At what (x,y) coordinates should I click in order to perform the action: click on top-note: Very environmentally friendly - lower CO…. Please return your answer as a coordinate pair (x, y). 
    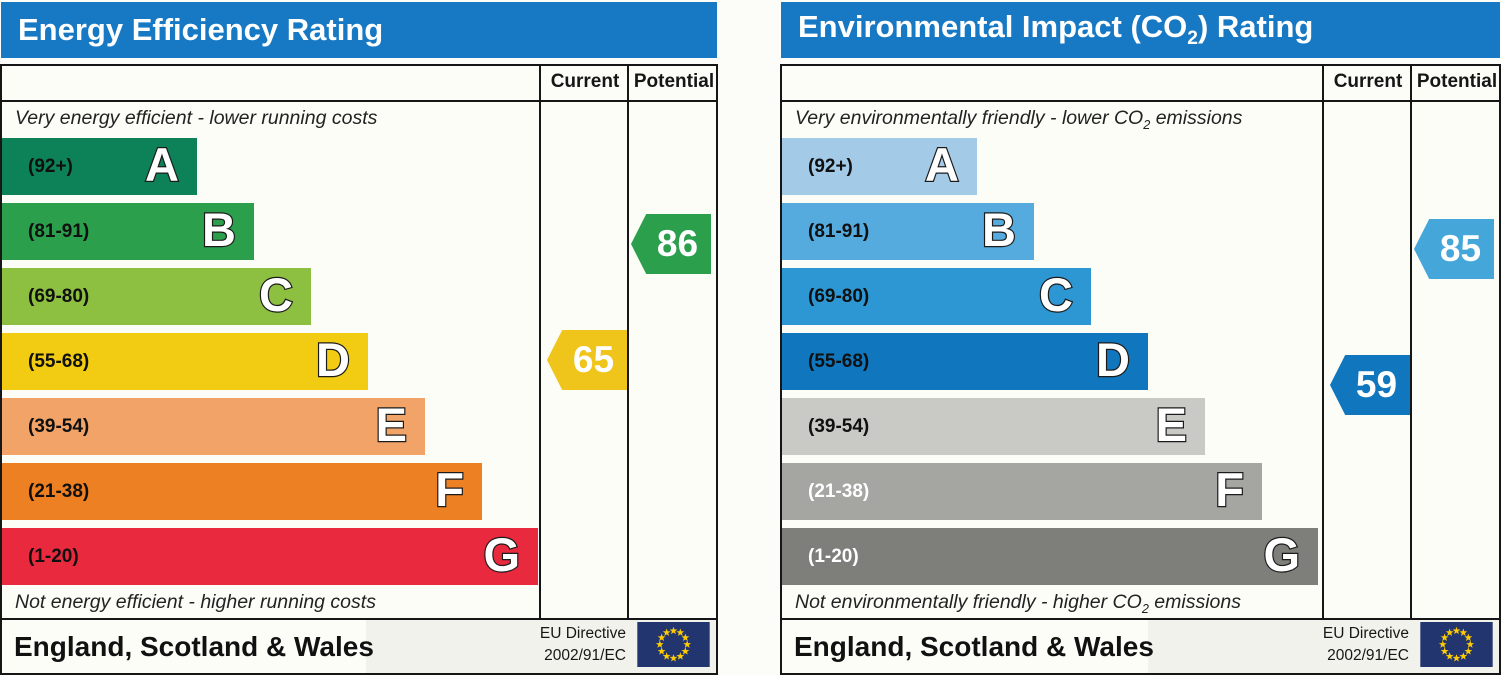
    Looking at the image, I should click on (1019, 119).